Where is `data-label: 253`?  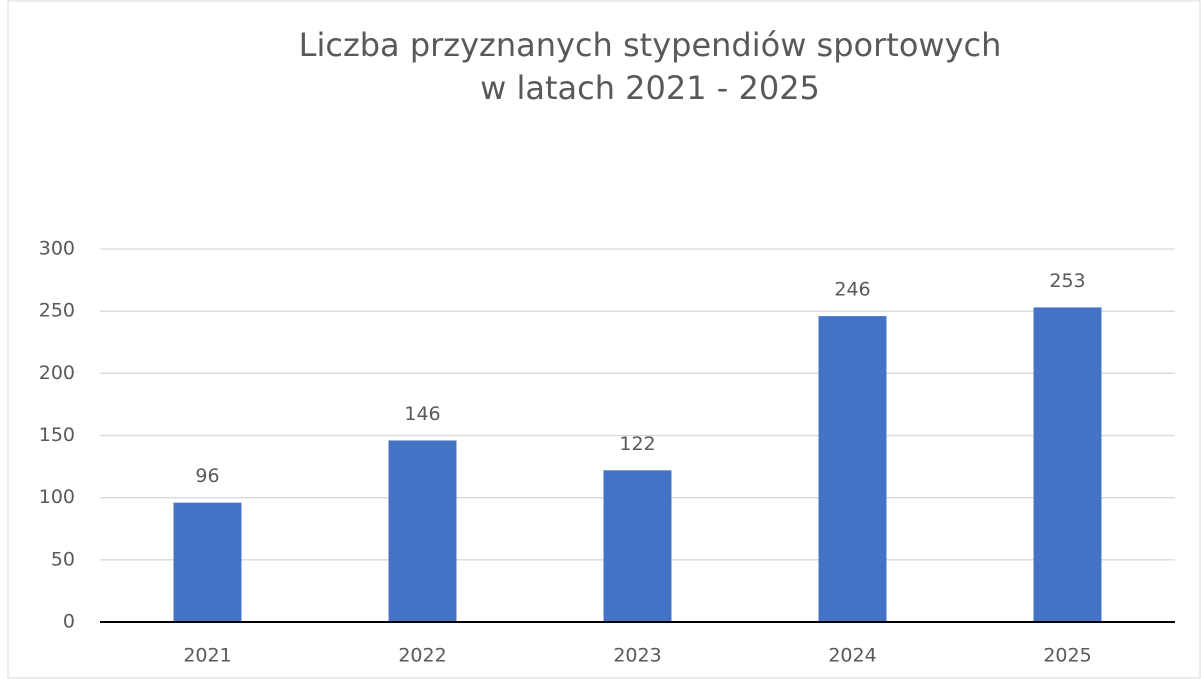
data-label: 253 is located at coordinates (1067, 281).